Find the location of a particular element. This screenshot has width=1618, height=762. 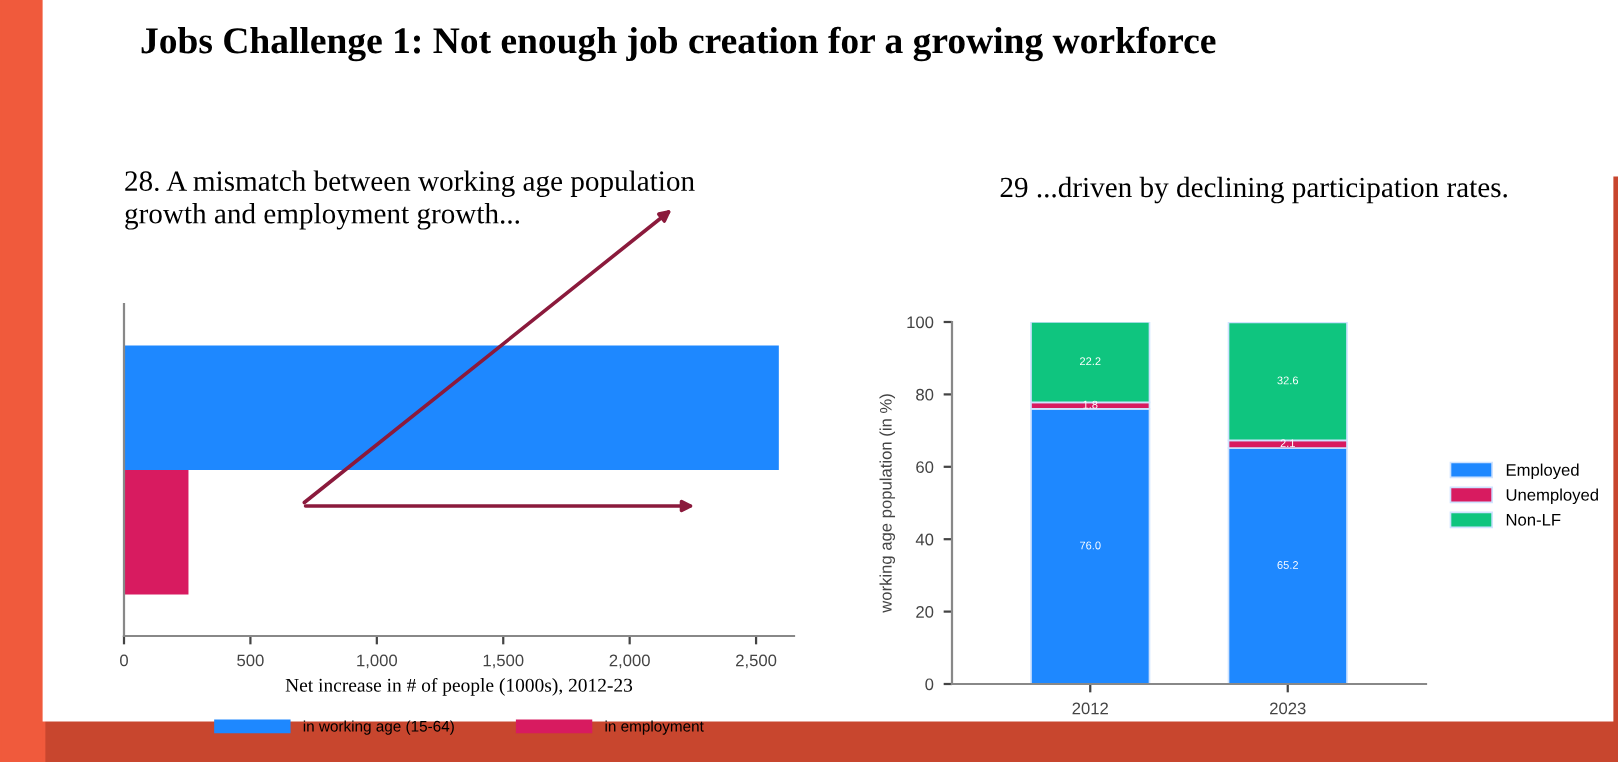

x-tick-label: 500 is located at coordinates (250, 660).